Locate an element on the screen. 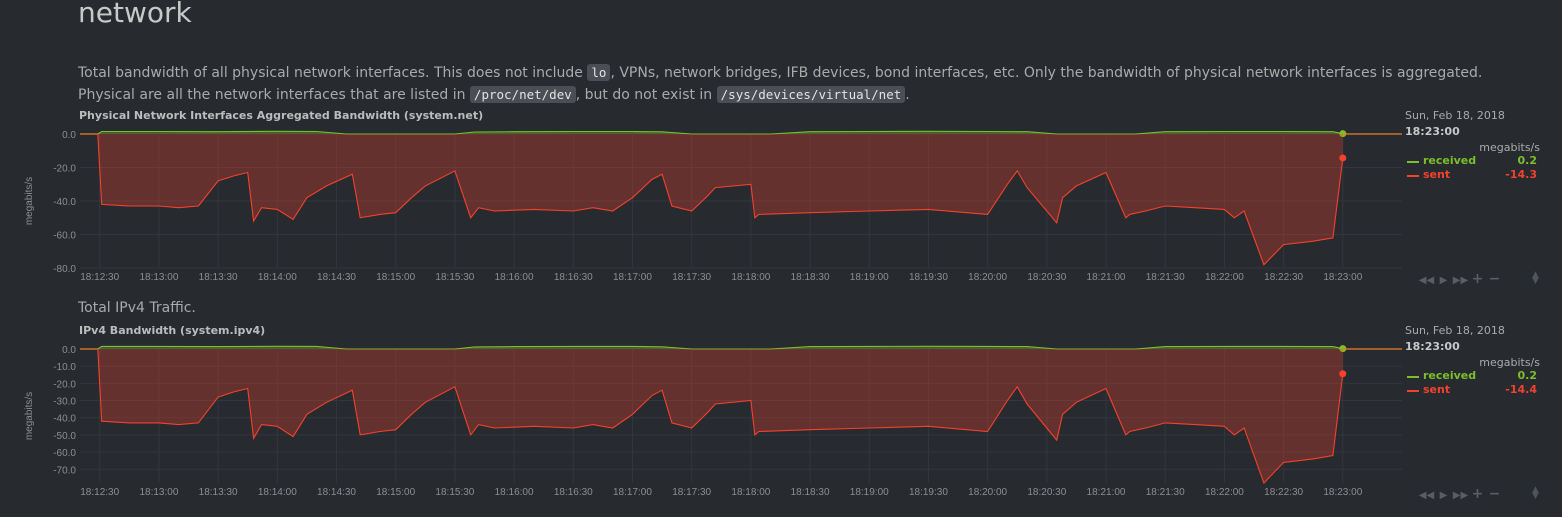 The height and width of the screenshot is (517, 1562). y-tick-label: -30.0 is located at coordinates (64, 402).